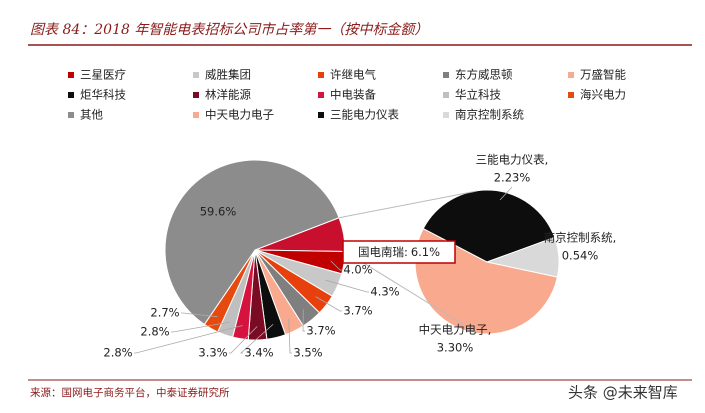 This screenshot has height=413, width=705. I want to click on legend-label: 威胜集团, so click(228, 75).